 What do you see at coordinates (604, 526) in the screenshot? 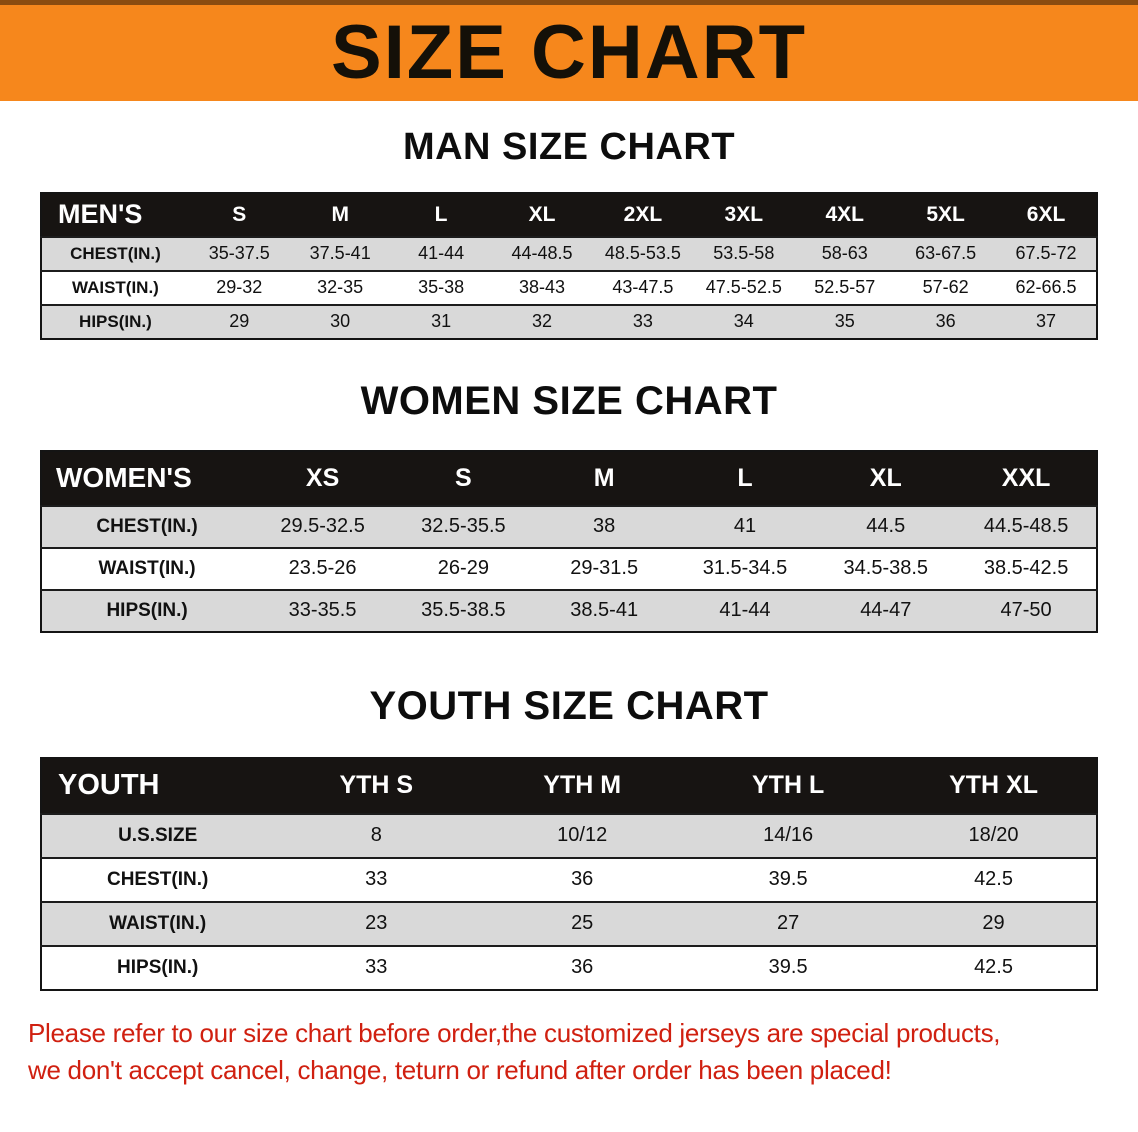
I see `size-value-cell: 38` at bounding box center [604, 526].